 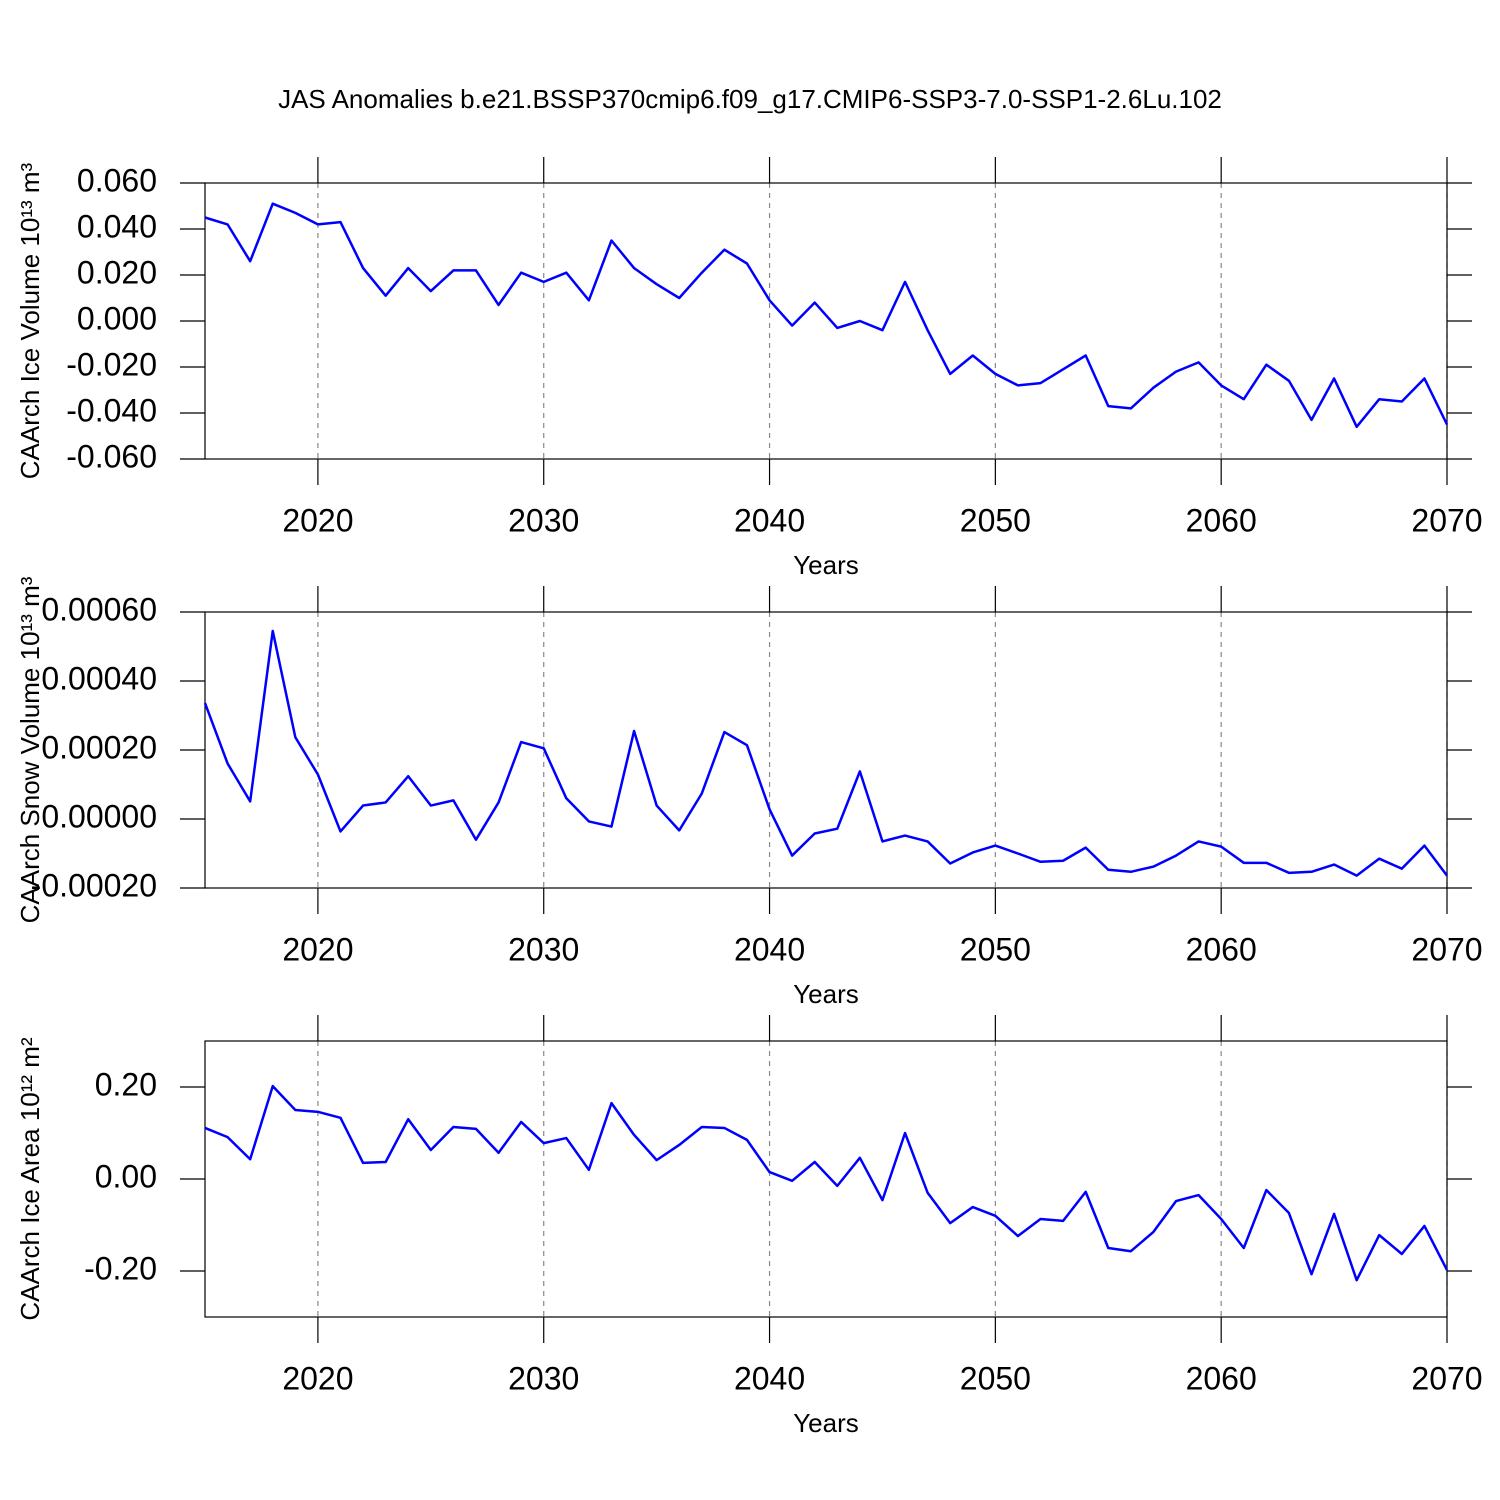 I want to click on y-axis-label-clip: CAArch Snow Volume 10¹³ m³, so click(x=30, y=749).